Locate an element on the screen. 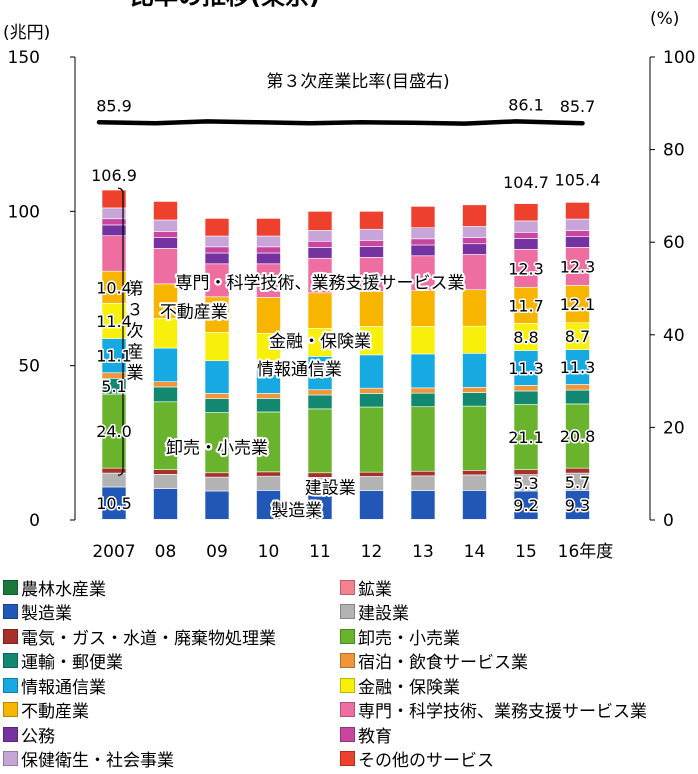  legend-item: 教育 is located at coordinates (366, 734).